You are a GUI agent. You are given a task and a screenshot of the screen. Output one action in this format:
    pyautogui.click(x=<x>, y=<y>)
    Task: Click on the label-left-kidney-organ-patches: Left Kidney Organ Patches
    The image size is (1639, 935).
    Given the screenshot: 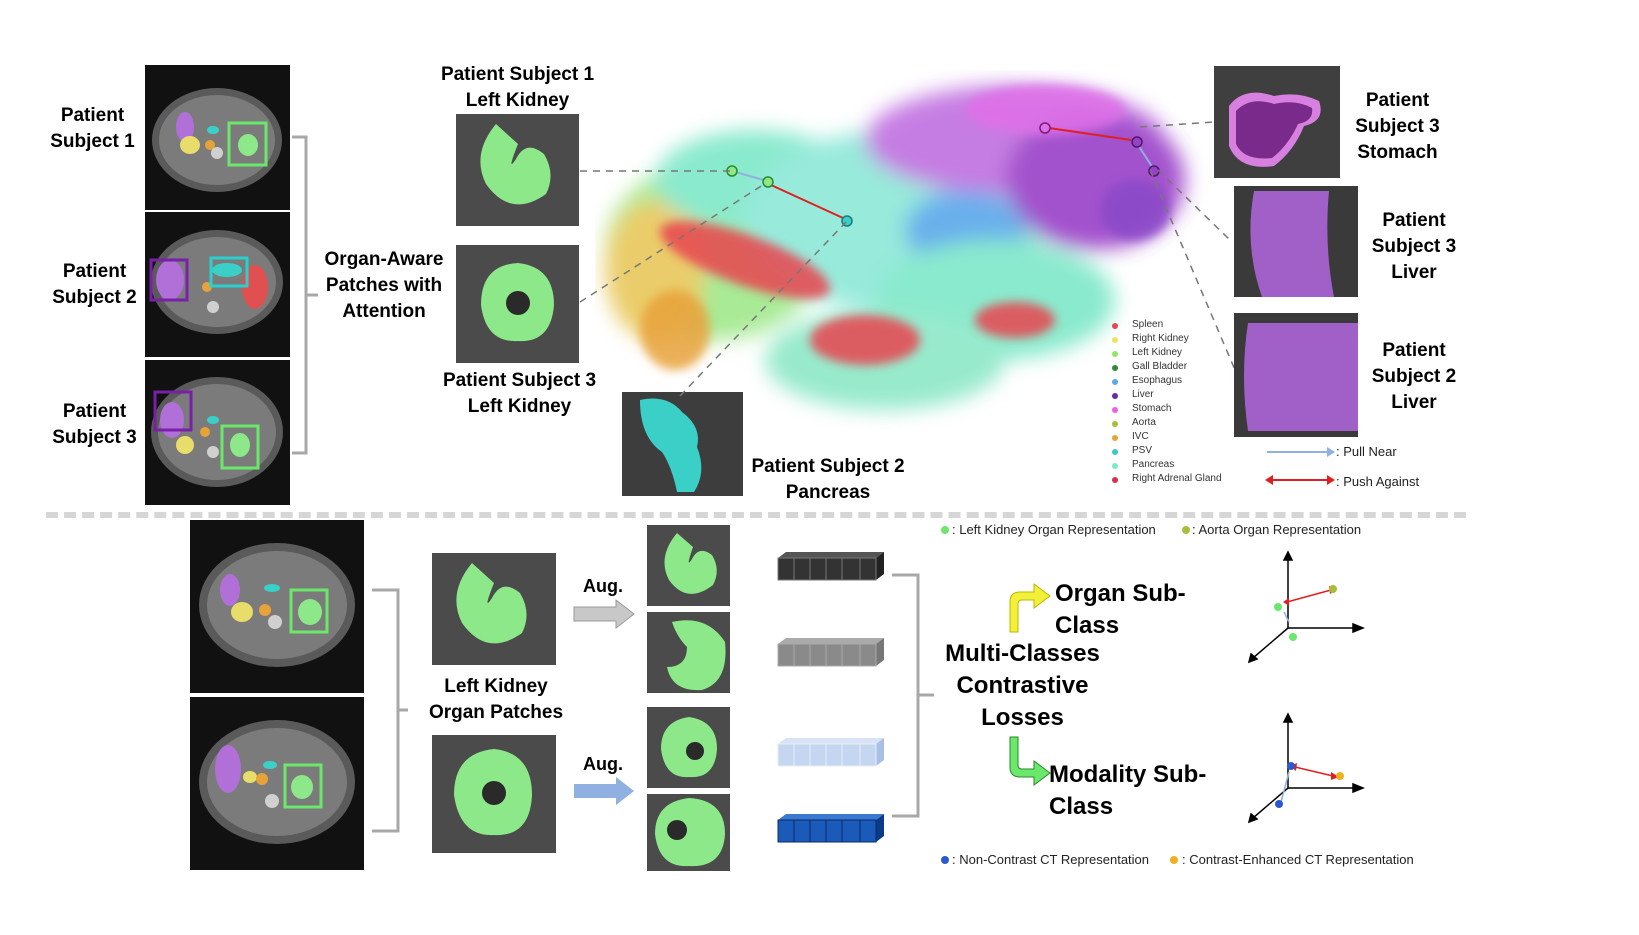 What is the action you would take?
    pyautogui.click(x=496, y=699)
    